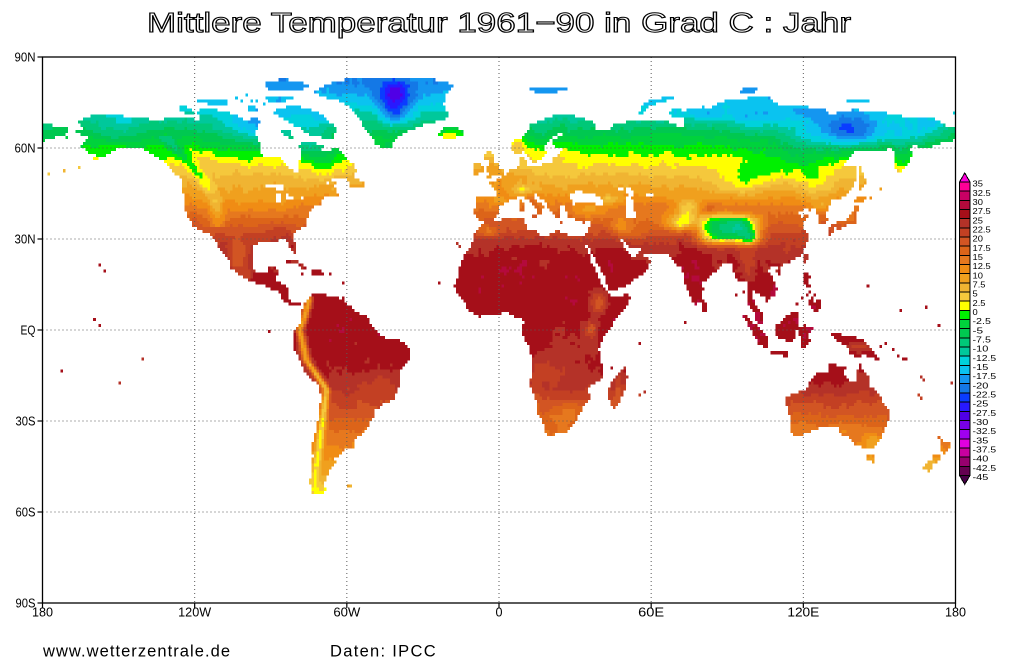 This screenshot has height=672, width=1013. What do you see at coordinates (981, 477) in the screenshot?
I see `svg-text: -45` at bounding box center [981, 477].